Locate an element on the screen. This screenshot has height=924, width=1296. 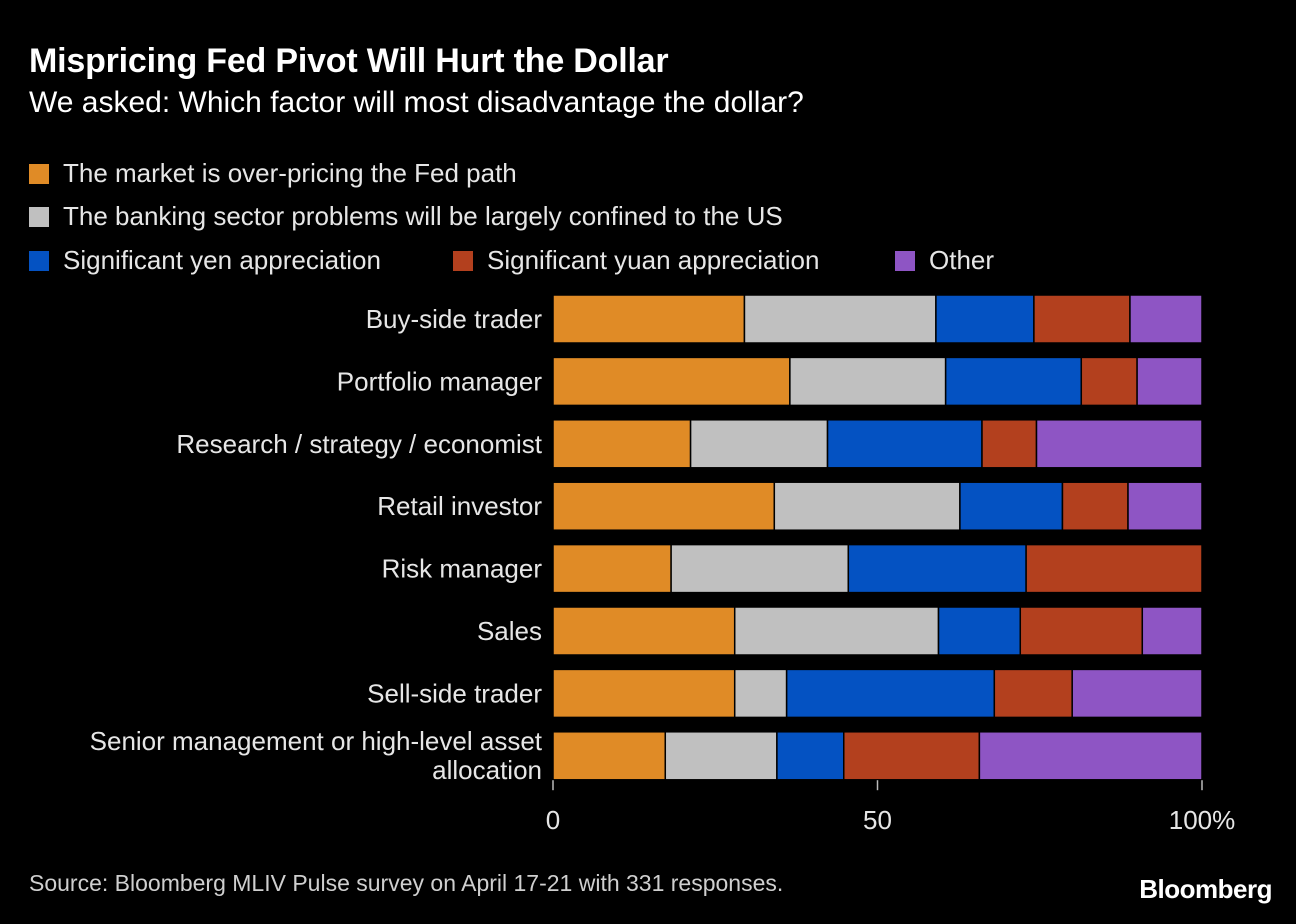
legend-swatch-fed-path is located at coordinates (39, 173).